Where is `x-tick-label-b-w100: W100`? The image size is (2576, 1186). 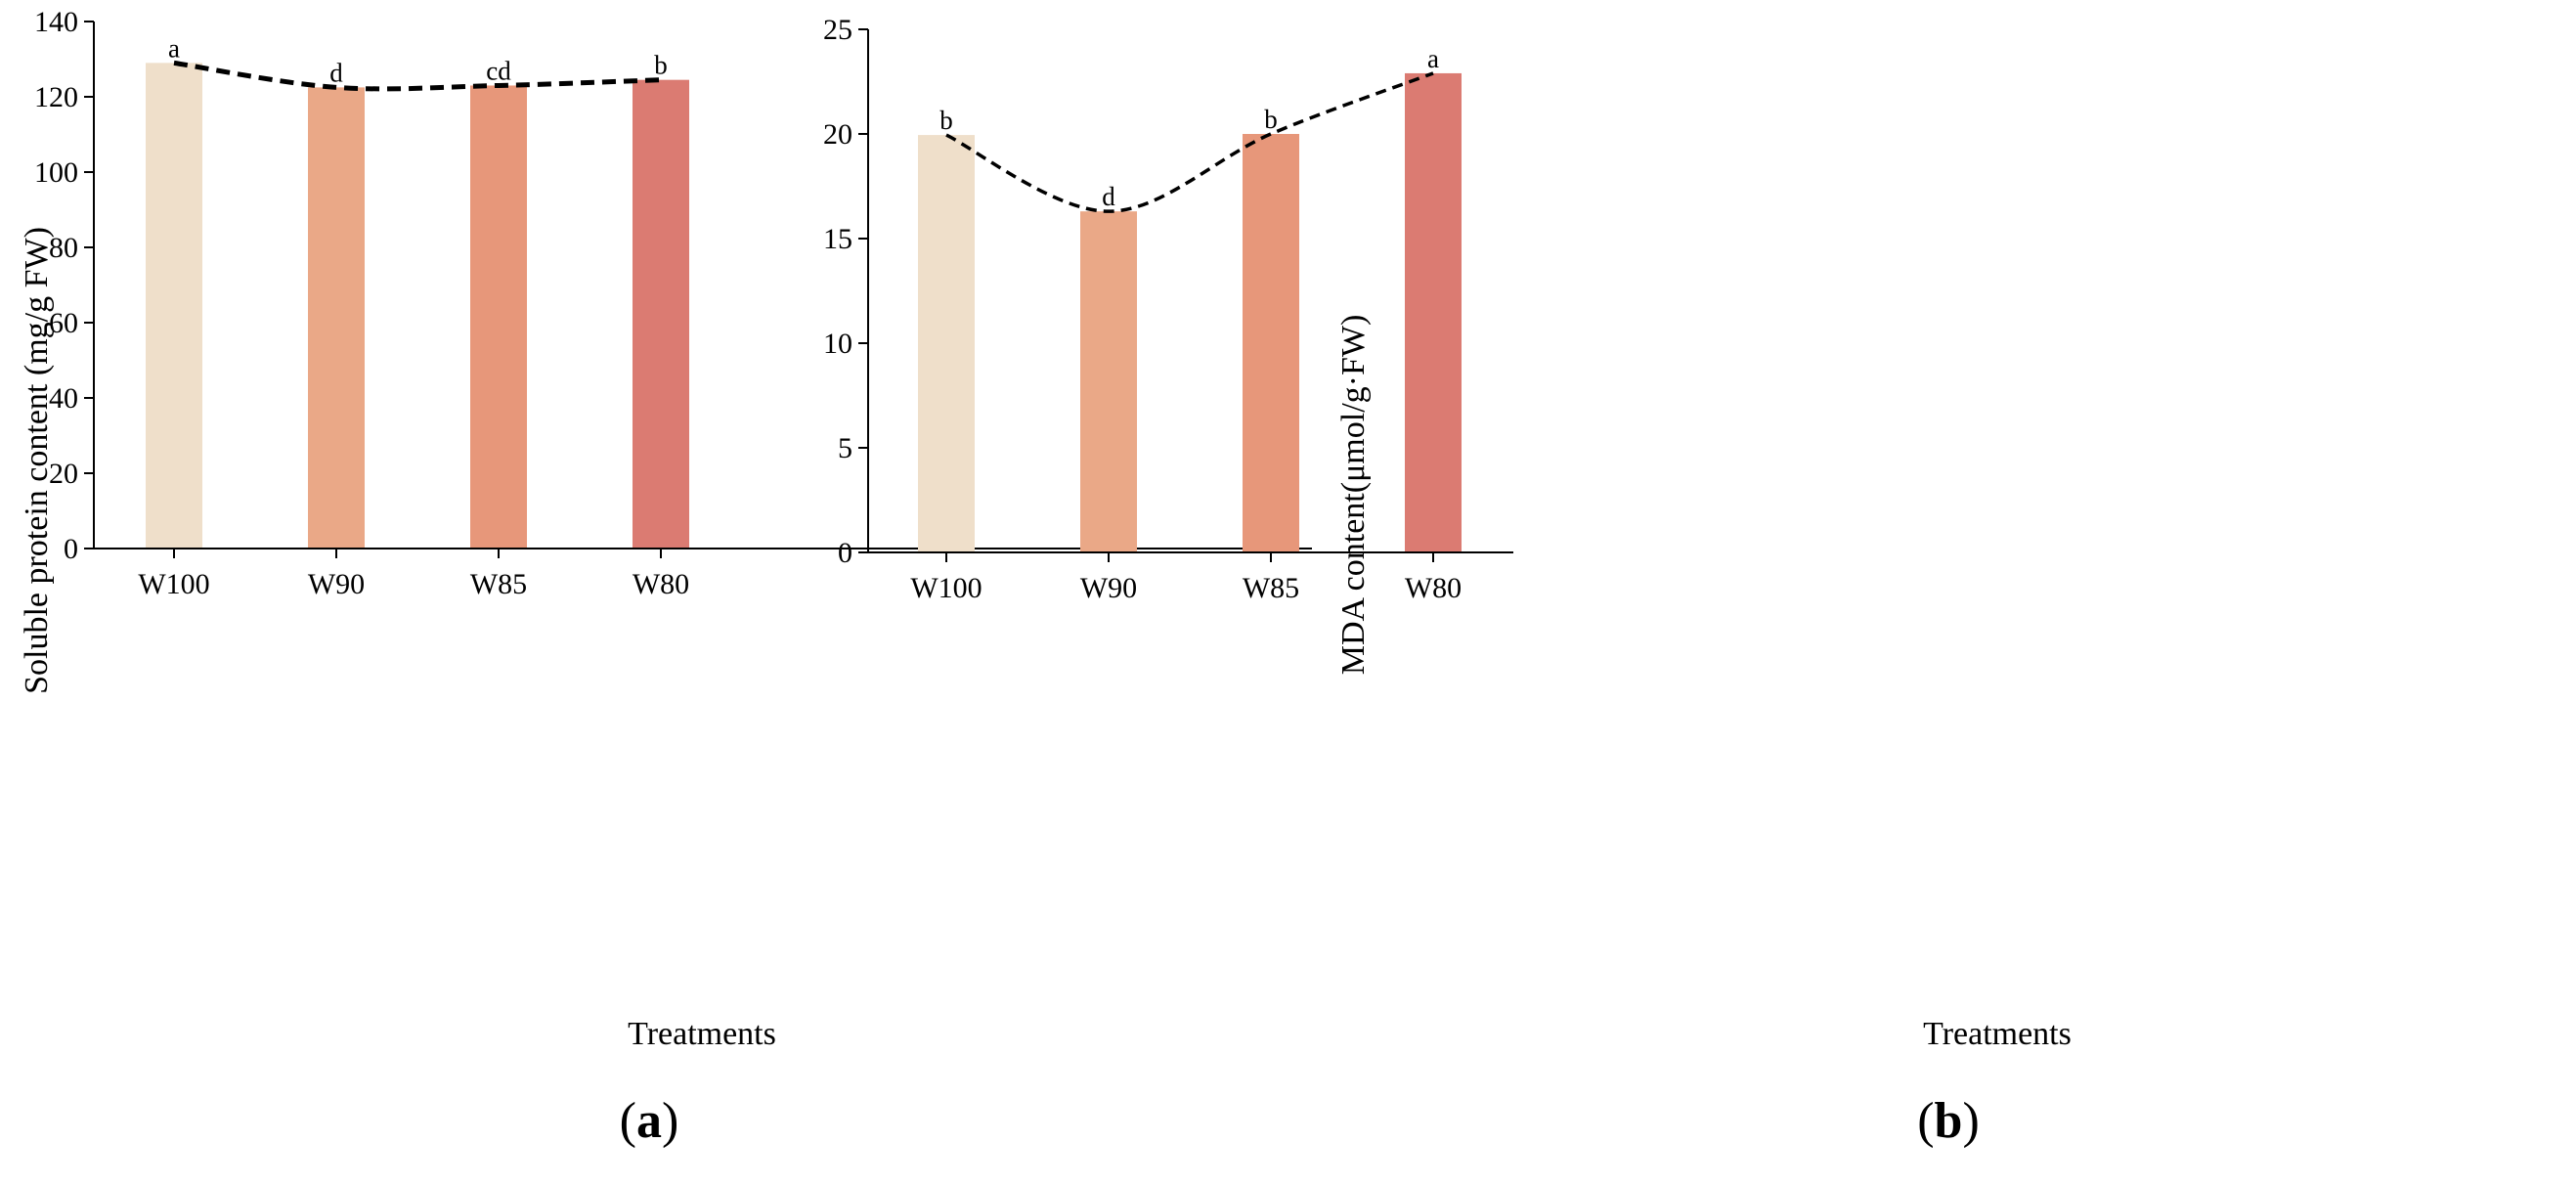
x-tick-label-b-w100: W100 is located at coordinates (946, 588).